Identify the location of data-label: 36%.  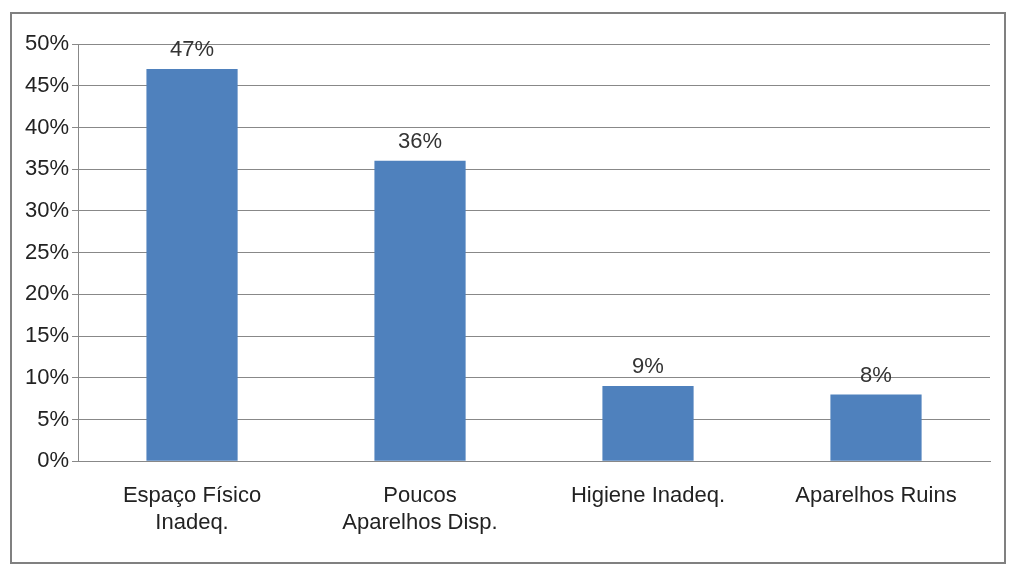
(420, 140).